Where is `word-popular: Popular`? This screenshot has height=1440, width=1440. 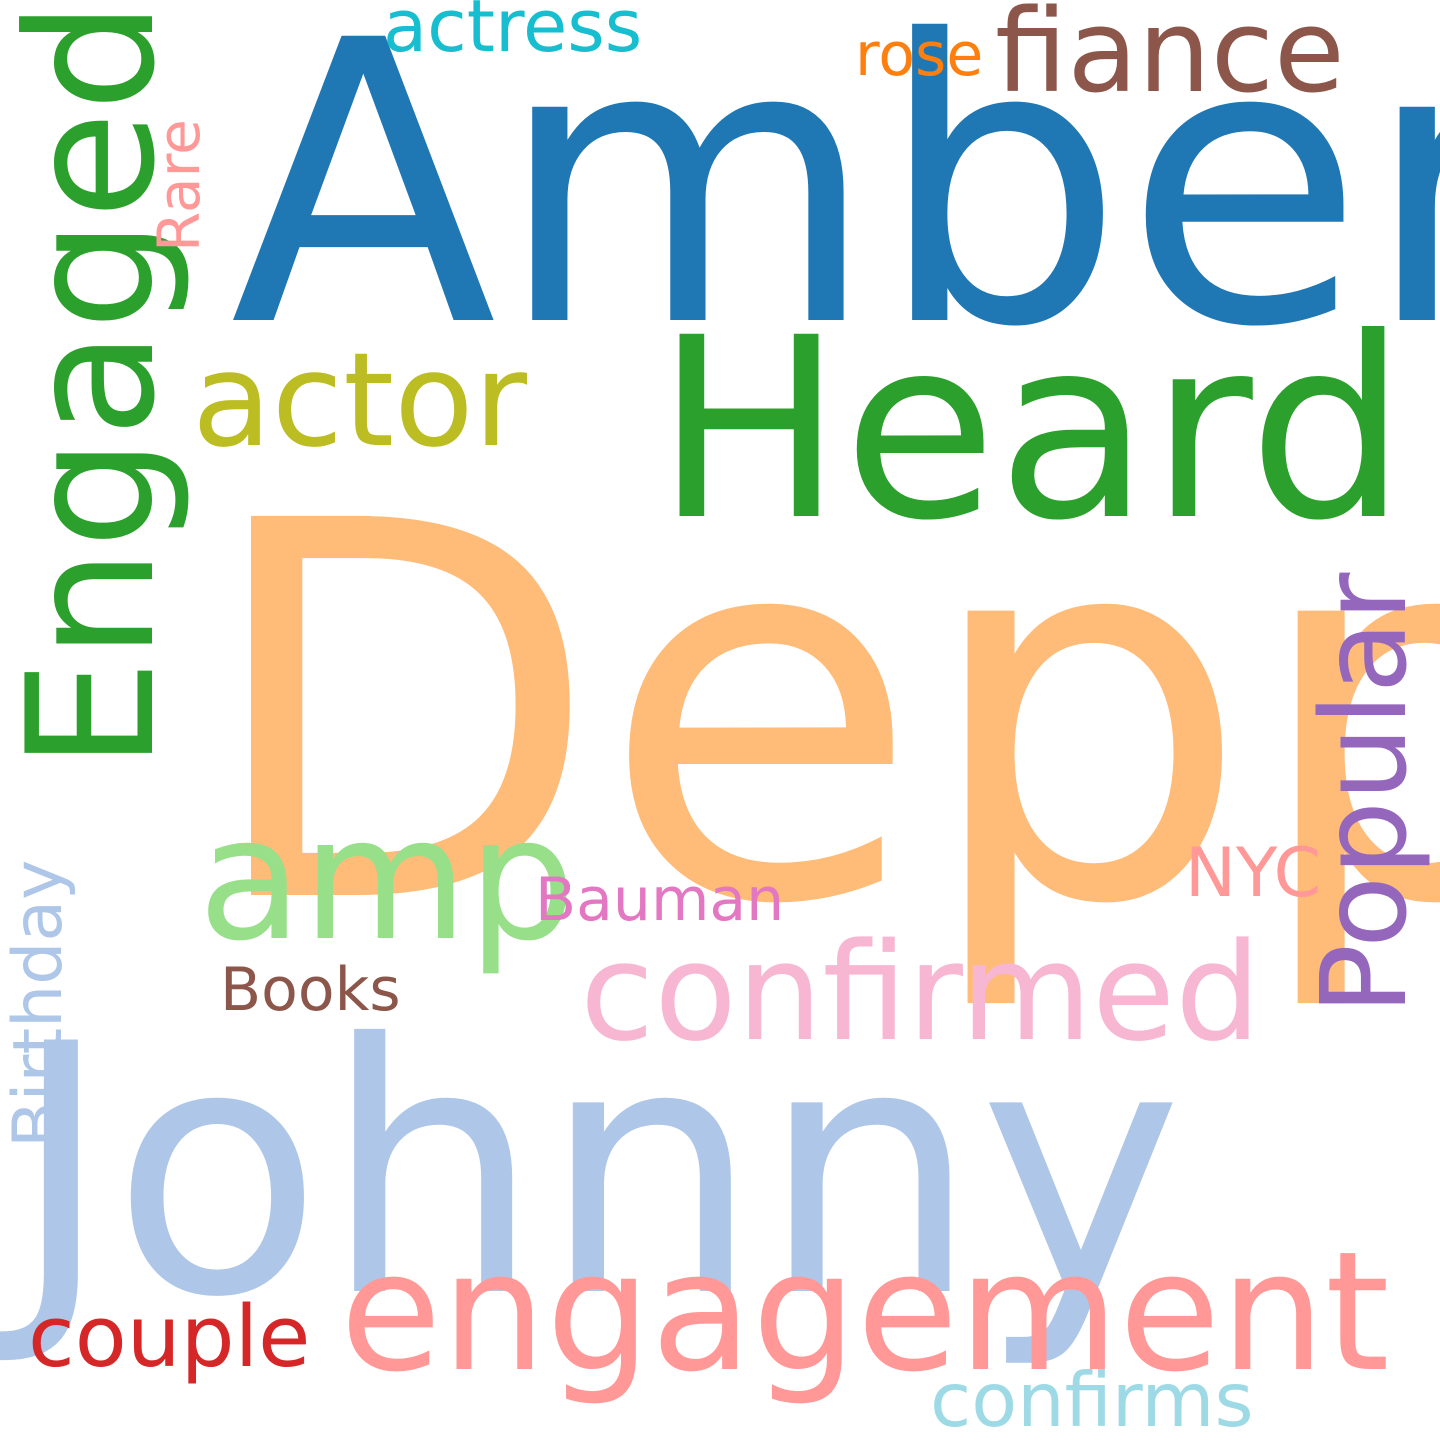
word-popular: Popular is located at coordinates (1364, 793).